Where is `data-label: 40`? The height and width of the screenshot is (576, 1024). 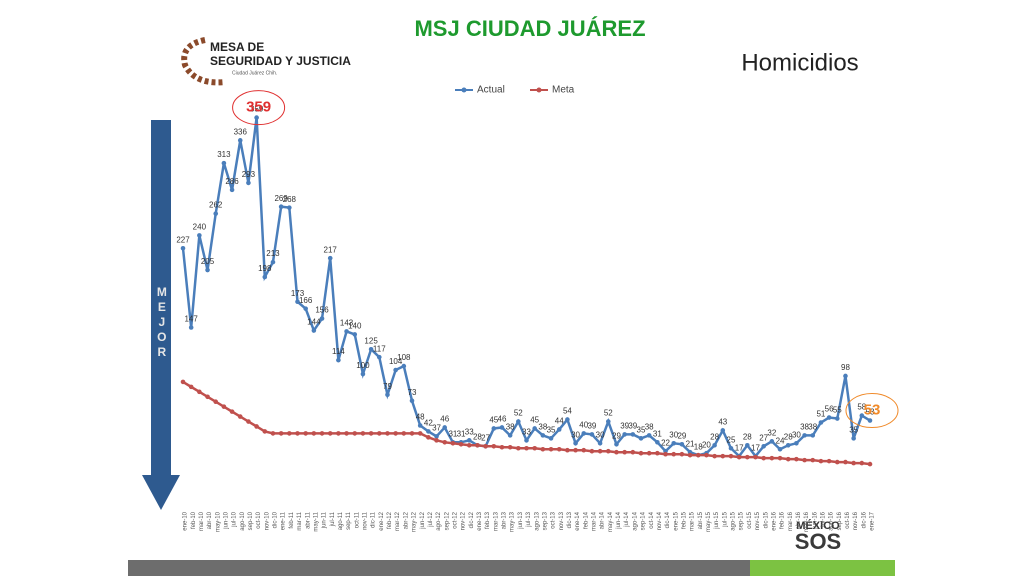 data-label: 40 is located at coordinates (583, 425).